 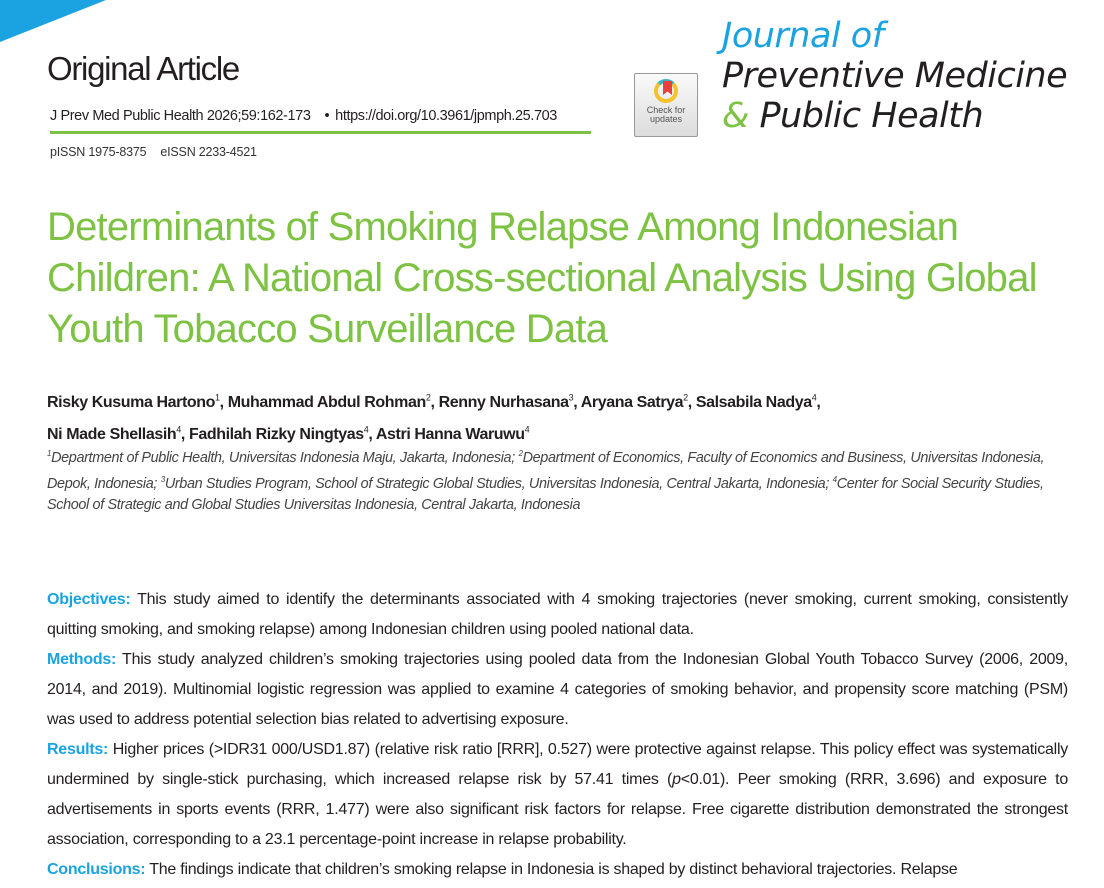 I want to click on divider, so click(x=320, y=132).